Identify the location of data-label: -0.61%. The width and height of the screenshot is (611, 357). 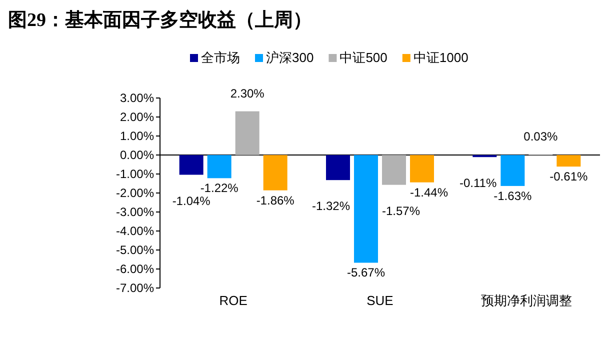
(569, 177).